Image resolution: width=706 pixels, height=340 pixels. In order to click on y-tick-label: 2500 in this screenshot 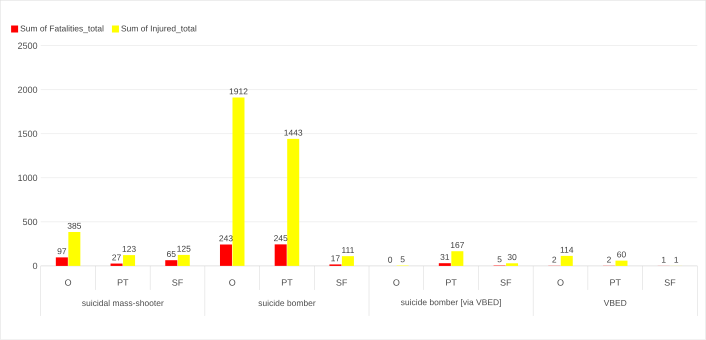, I will do `click(28, 46)`.